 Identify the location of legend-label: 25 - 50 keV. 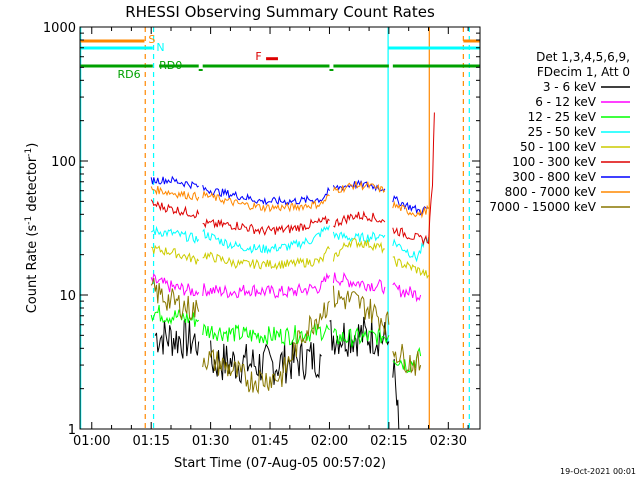
(562, 132).